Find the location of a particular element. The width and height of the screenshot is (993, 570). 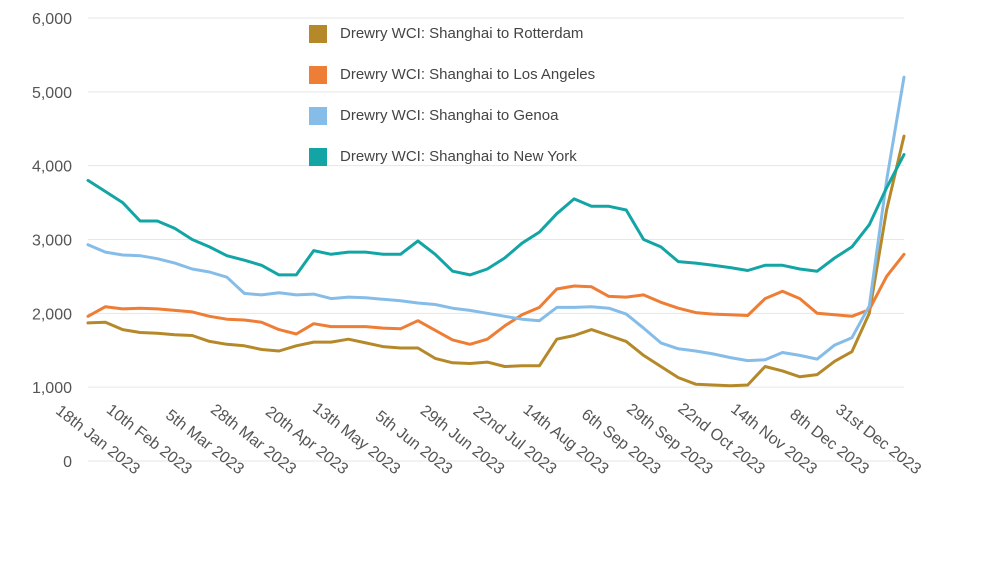

y-tick-label: 5,000 is located at coordinates (52, 93).